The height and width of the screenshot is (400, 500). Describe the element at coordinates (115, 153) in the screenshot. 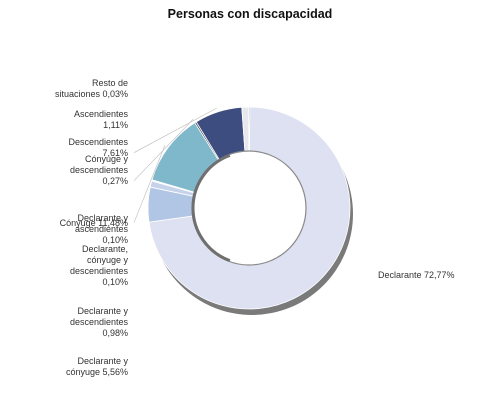

I see `label-line: 7,61%` at that location.